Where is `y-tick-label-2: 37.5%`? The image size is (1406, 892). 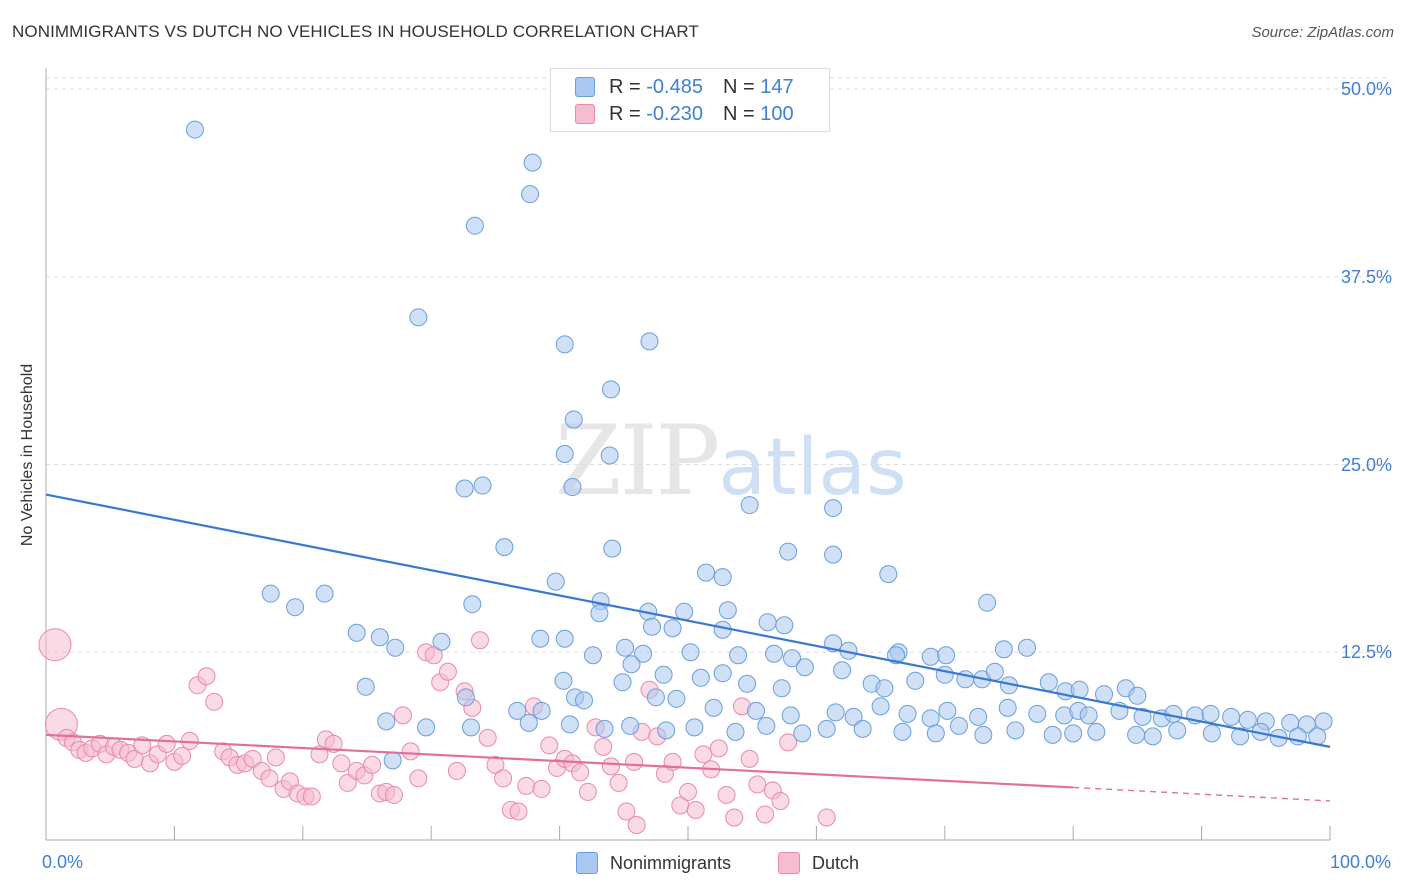
y-tick-label-2: 37.5% is located at coordinates (1366, 276).